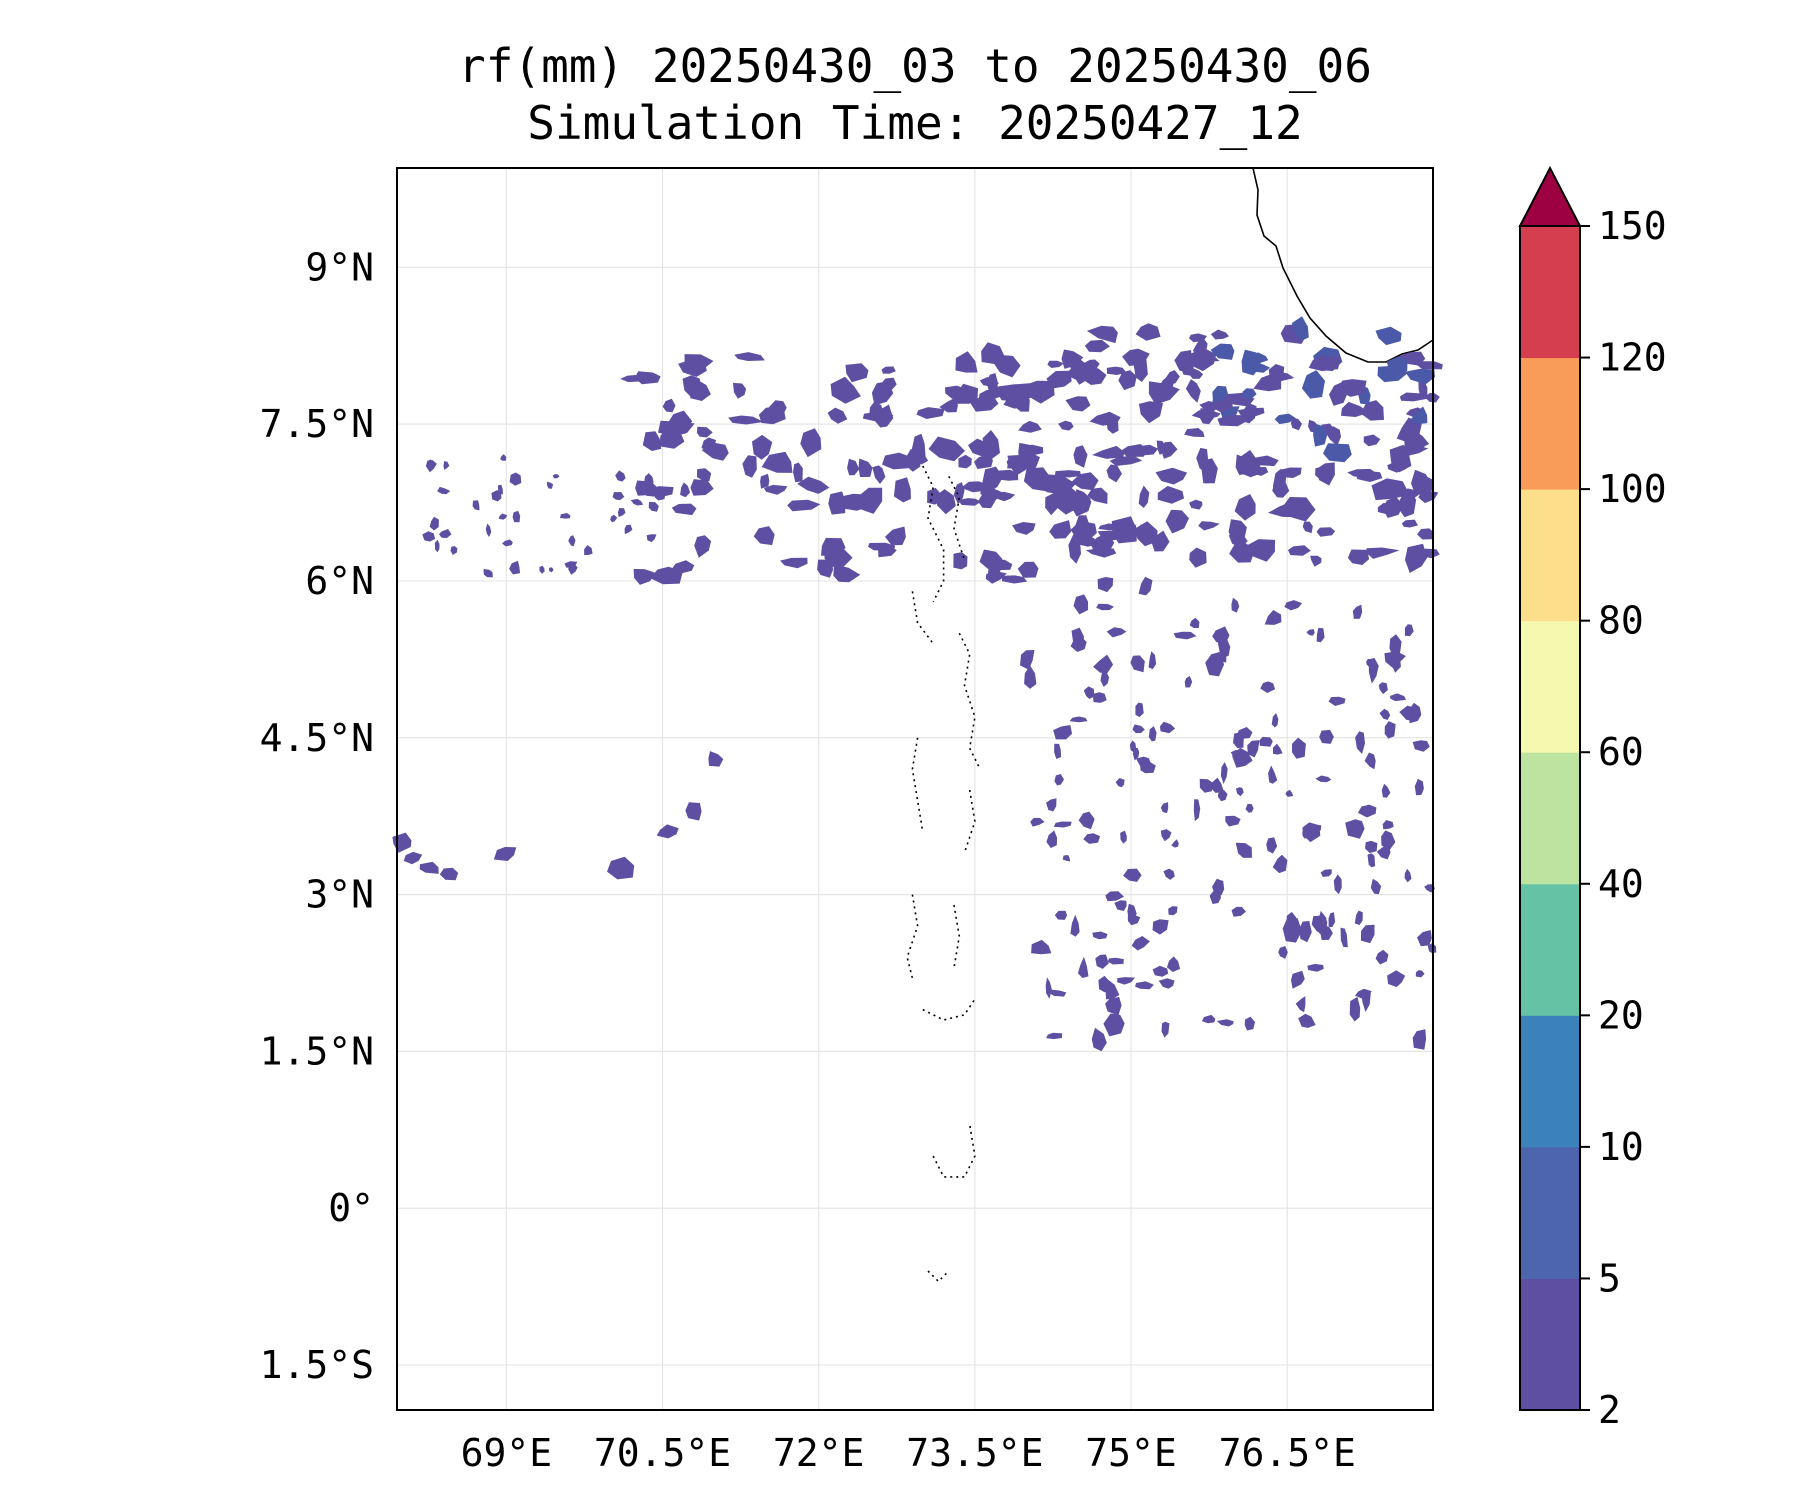 Image resolution: width=1800 pixels, height=1500 pixels. What do you see at coordinates (819, 1453) in the screenshot?
I see `x-tick-label: 72°E` at bounding box center [819, 1453].